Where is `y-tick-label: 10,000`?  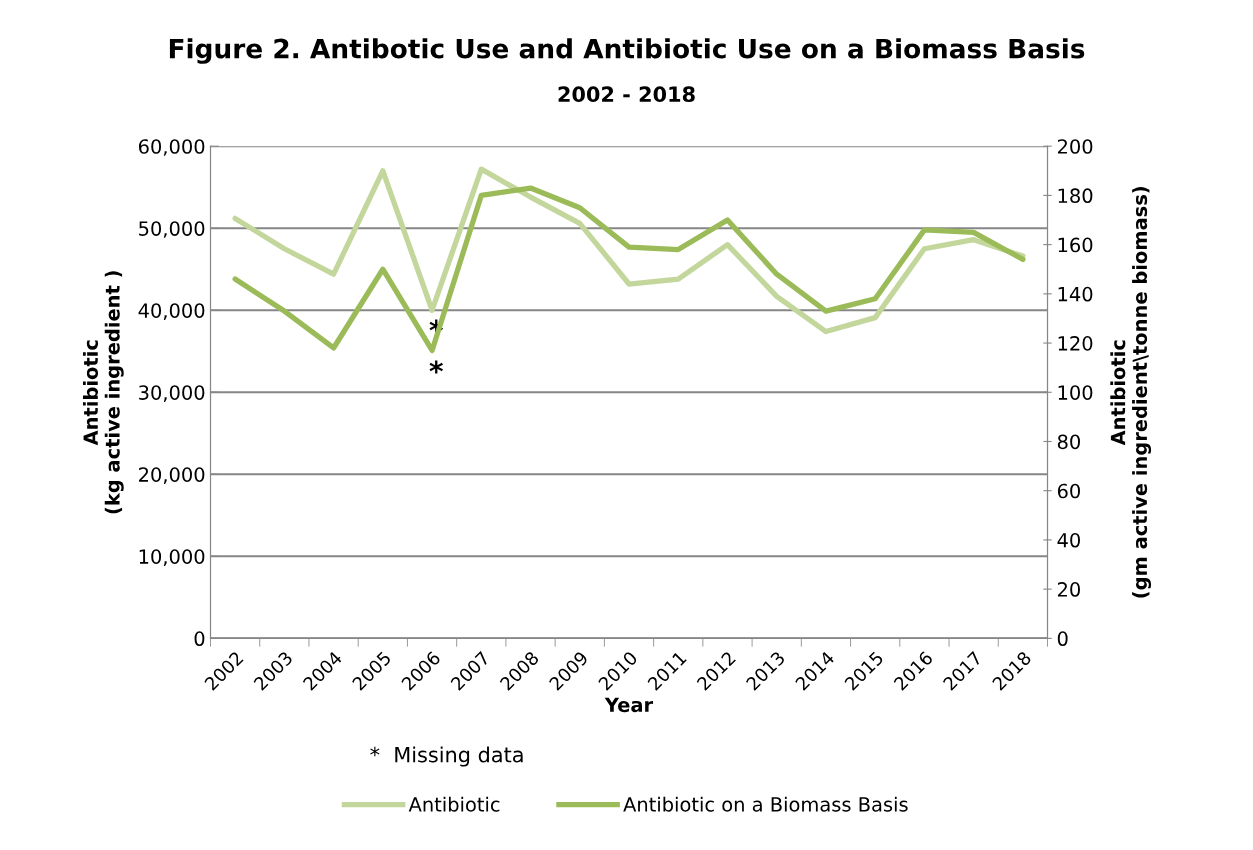
y-tick-label: 10,000 is located at coordinates (172, 557).